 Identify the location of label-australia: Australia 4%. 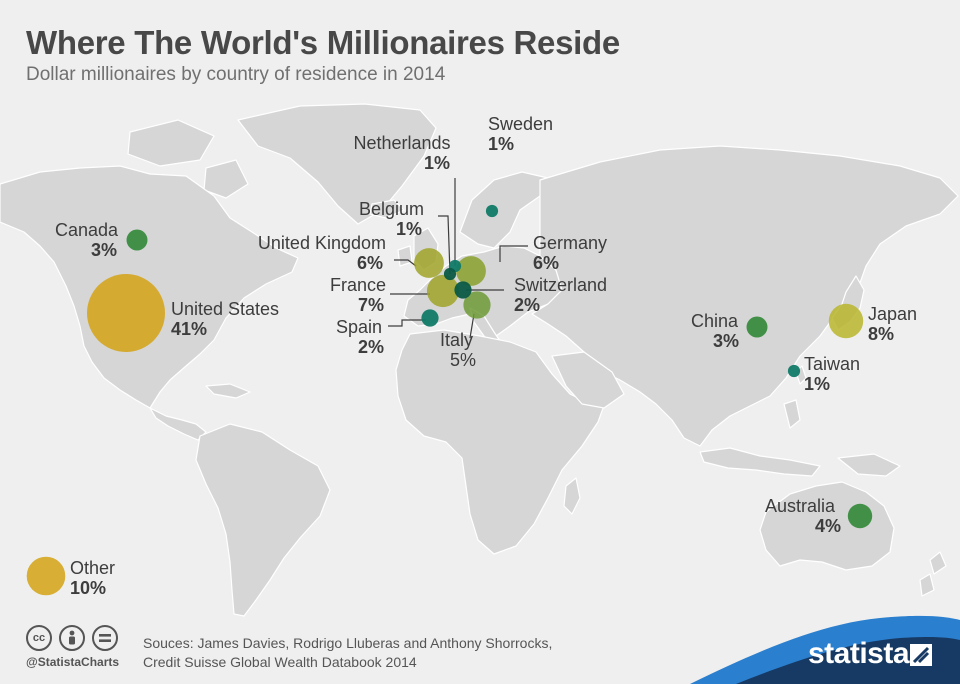
(803, 516).